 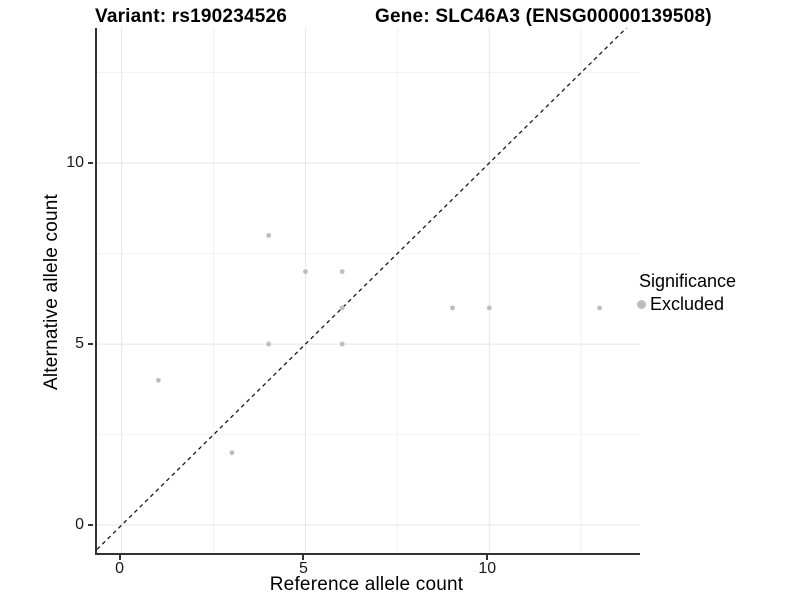 What do you see at coordinates (641, 304) in the screenshot?
I see `legend-point-icon` at bounding box center [641, 304].